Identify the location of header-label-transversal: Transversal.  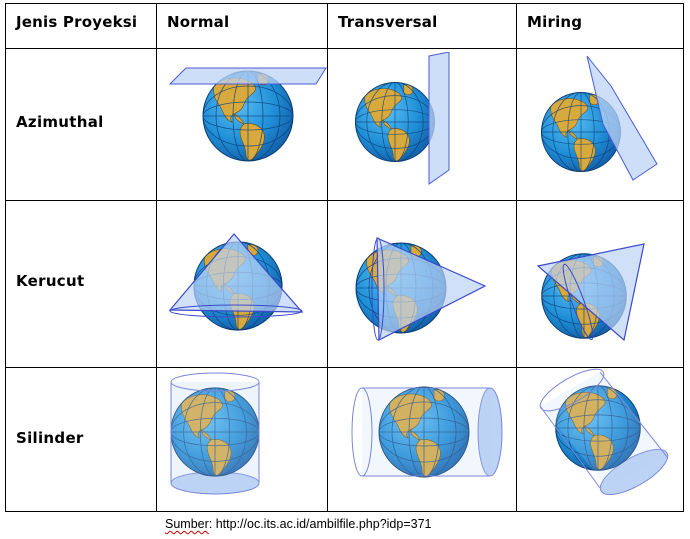
(388, 22).